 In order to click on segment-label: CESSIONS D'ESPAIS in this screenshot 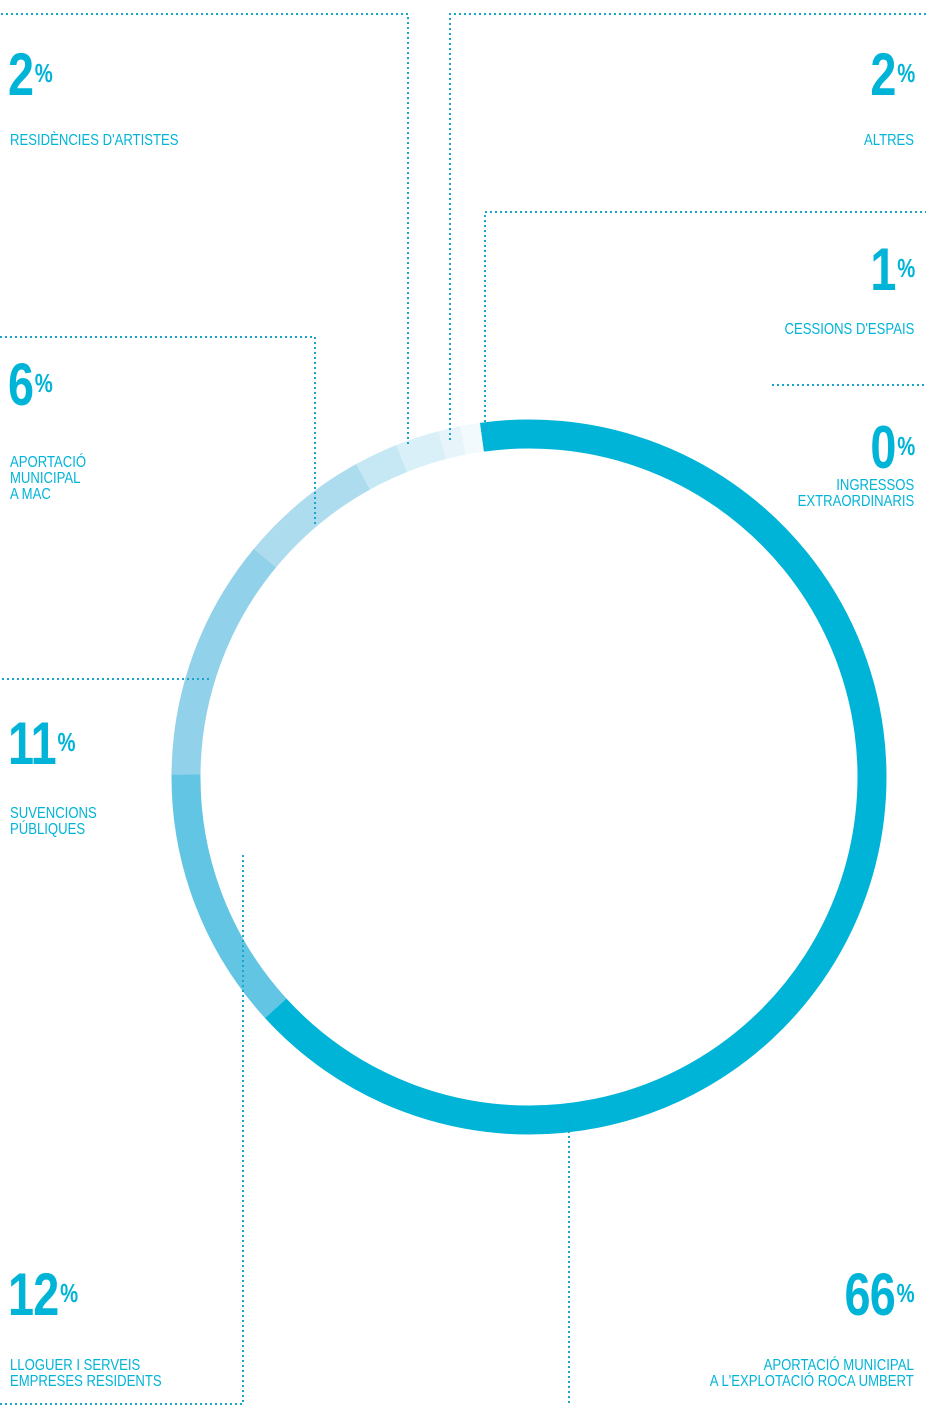, I will do `click(849, 330)`.